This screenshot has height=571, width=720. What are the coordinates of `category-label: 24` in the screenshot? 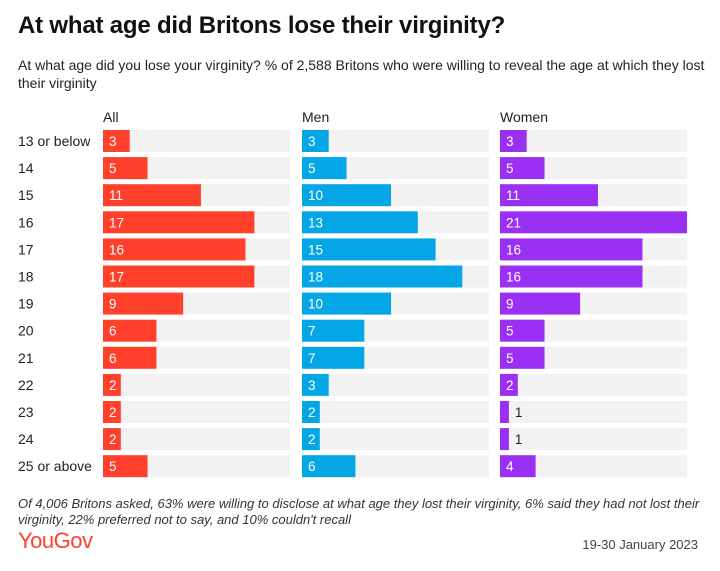 It's located at (26, 439).